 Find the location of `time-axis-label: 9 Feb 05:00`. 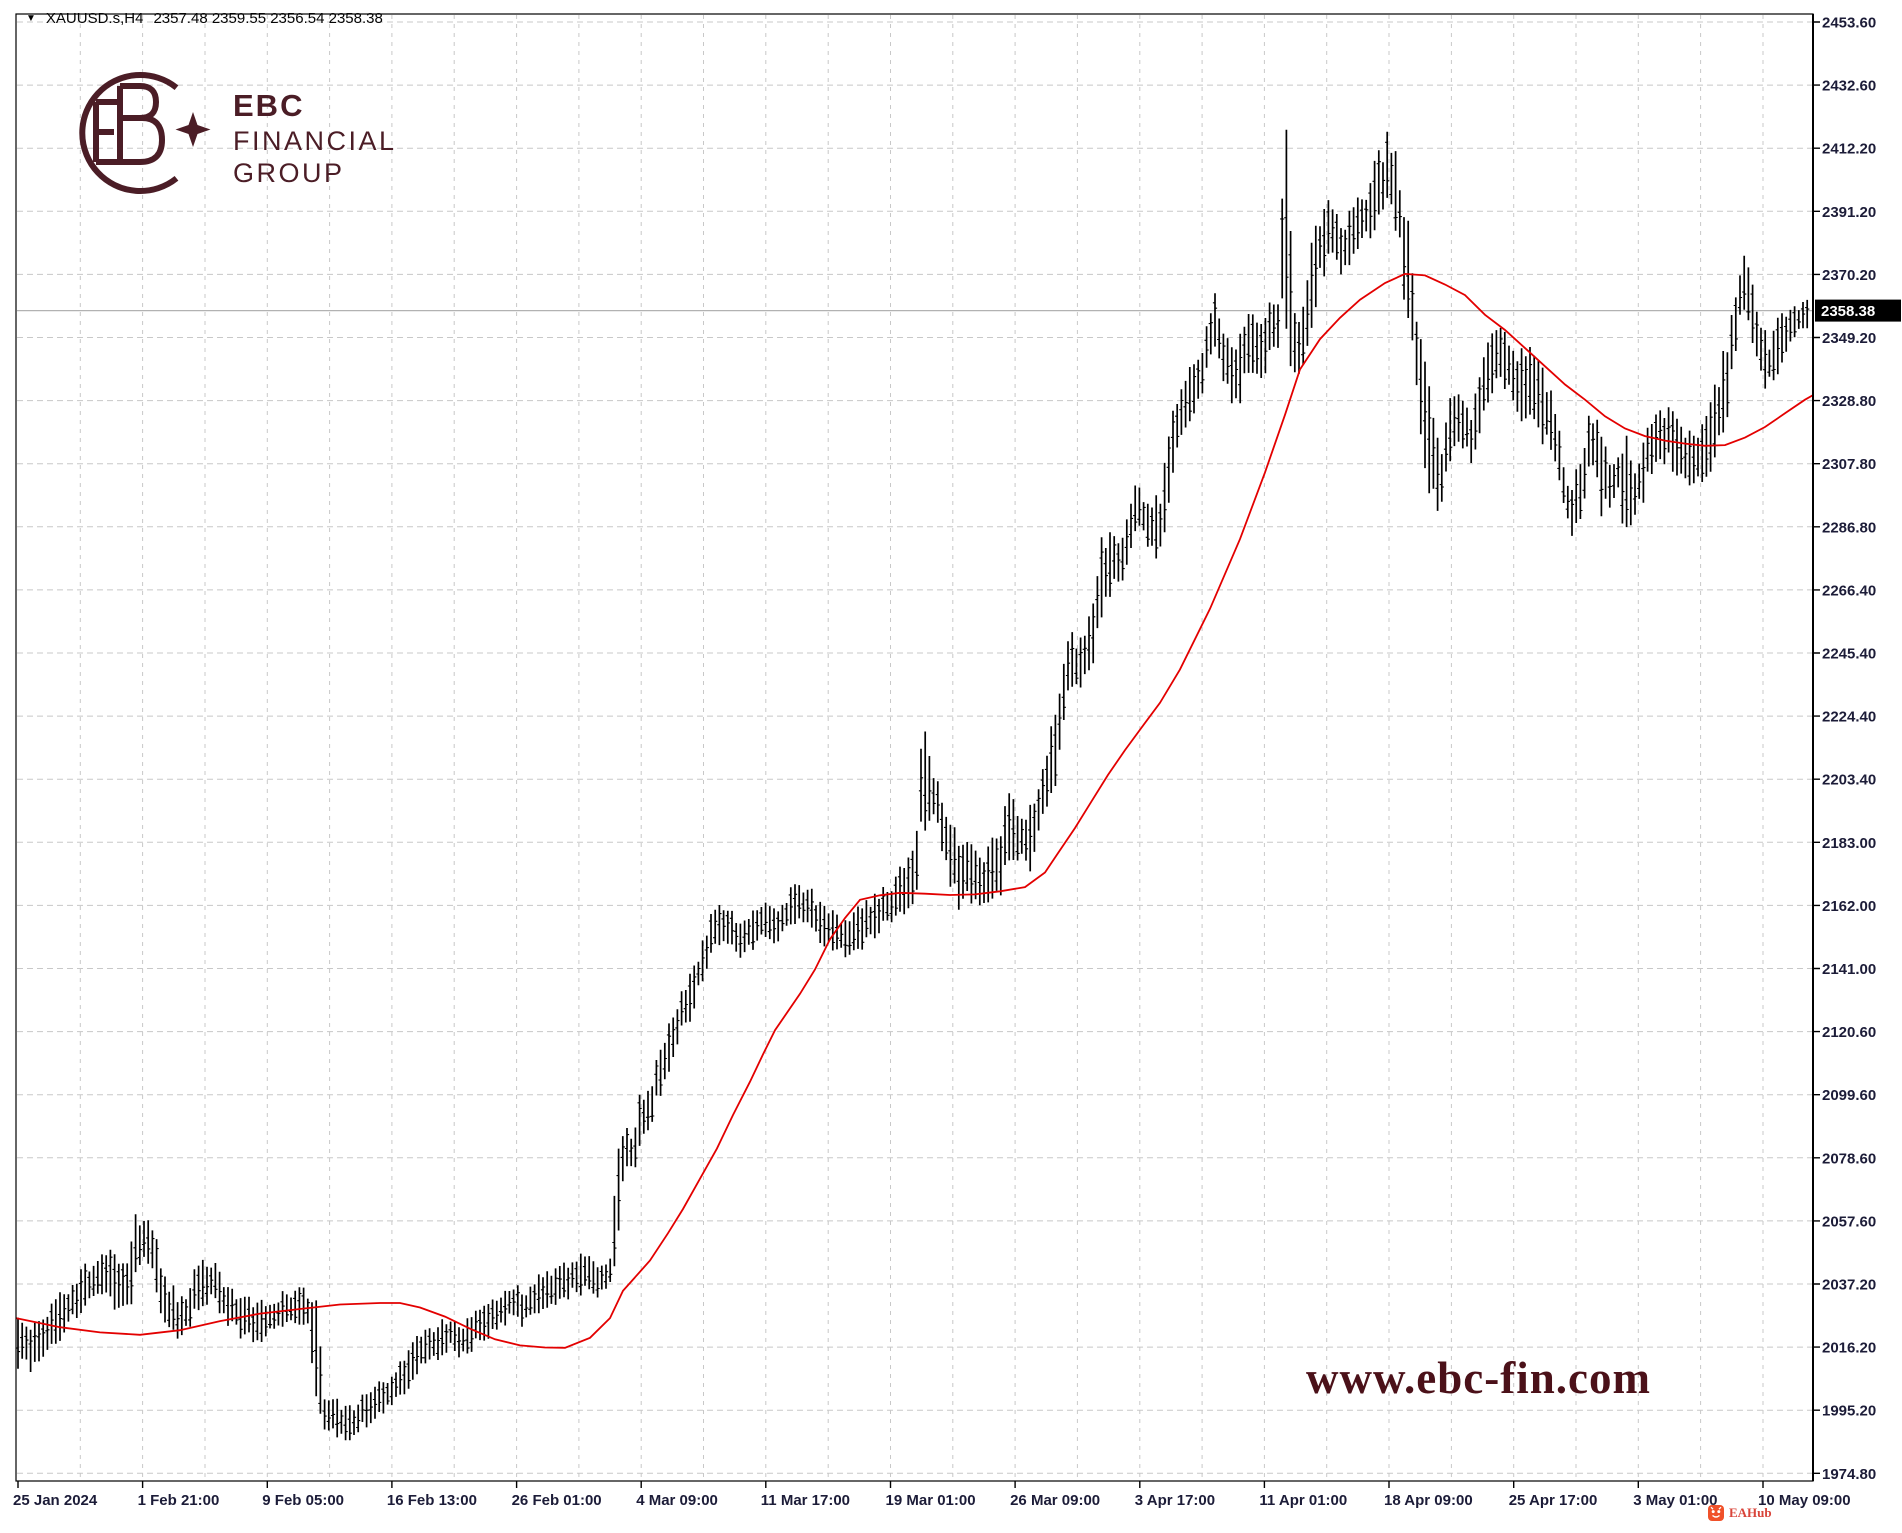

time-axis-label: 9 Feb 05:00 is located at coordinates (303, 1500).